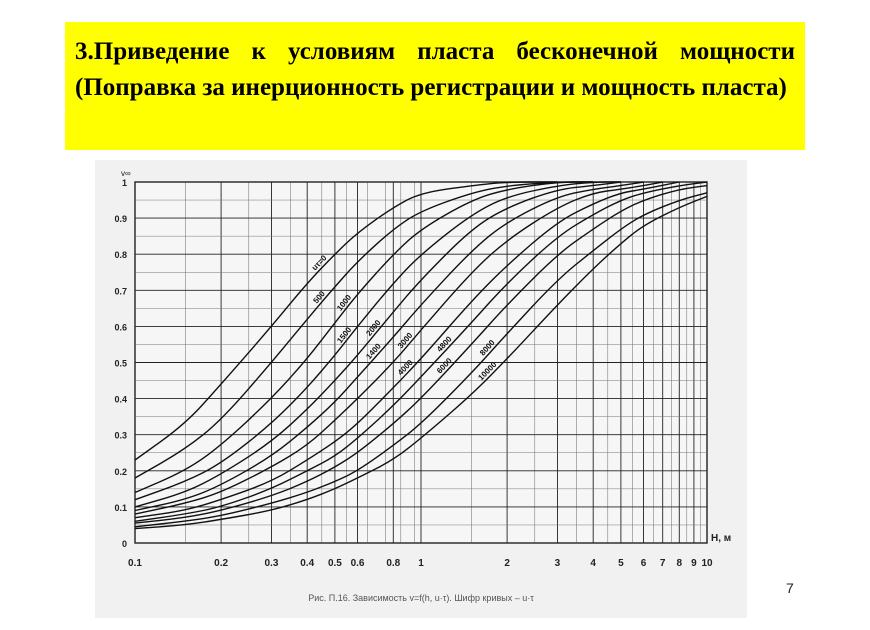  What do you see at coordinates (120, 291) in the screenshot?
I see `y-tick-label: 0.7` at bounding box center [120, 291].